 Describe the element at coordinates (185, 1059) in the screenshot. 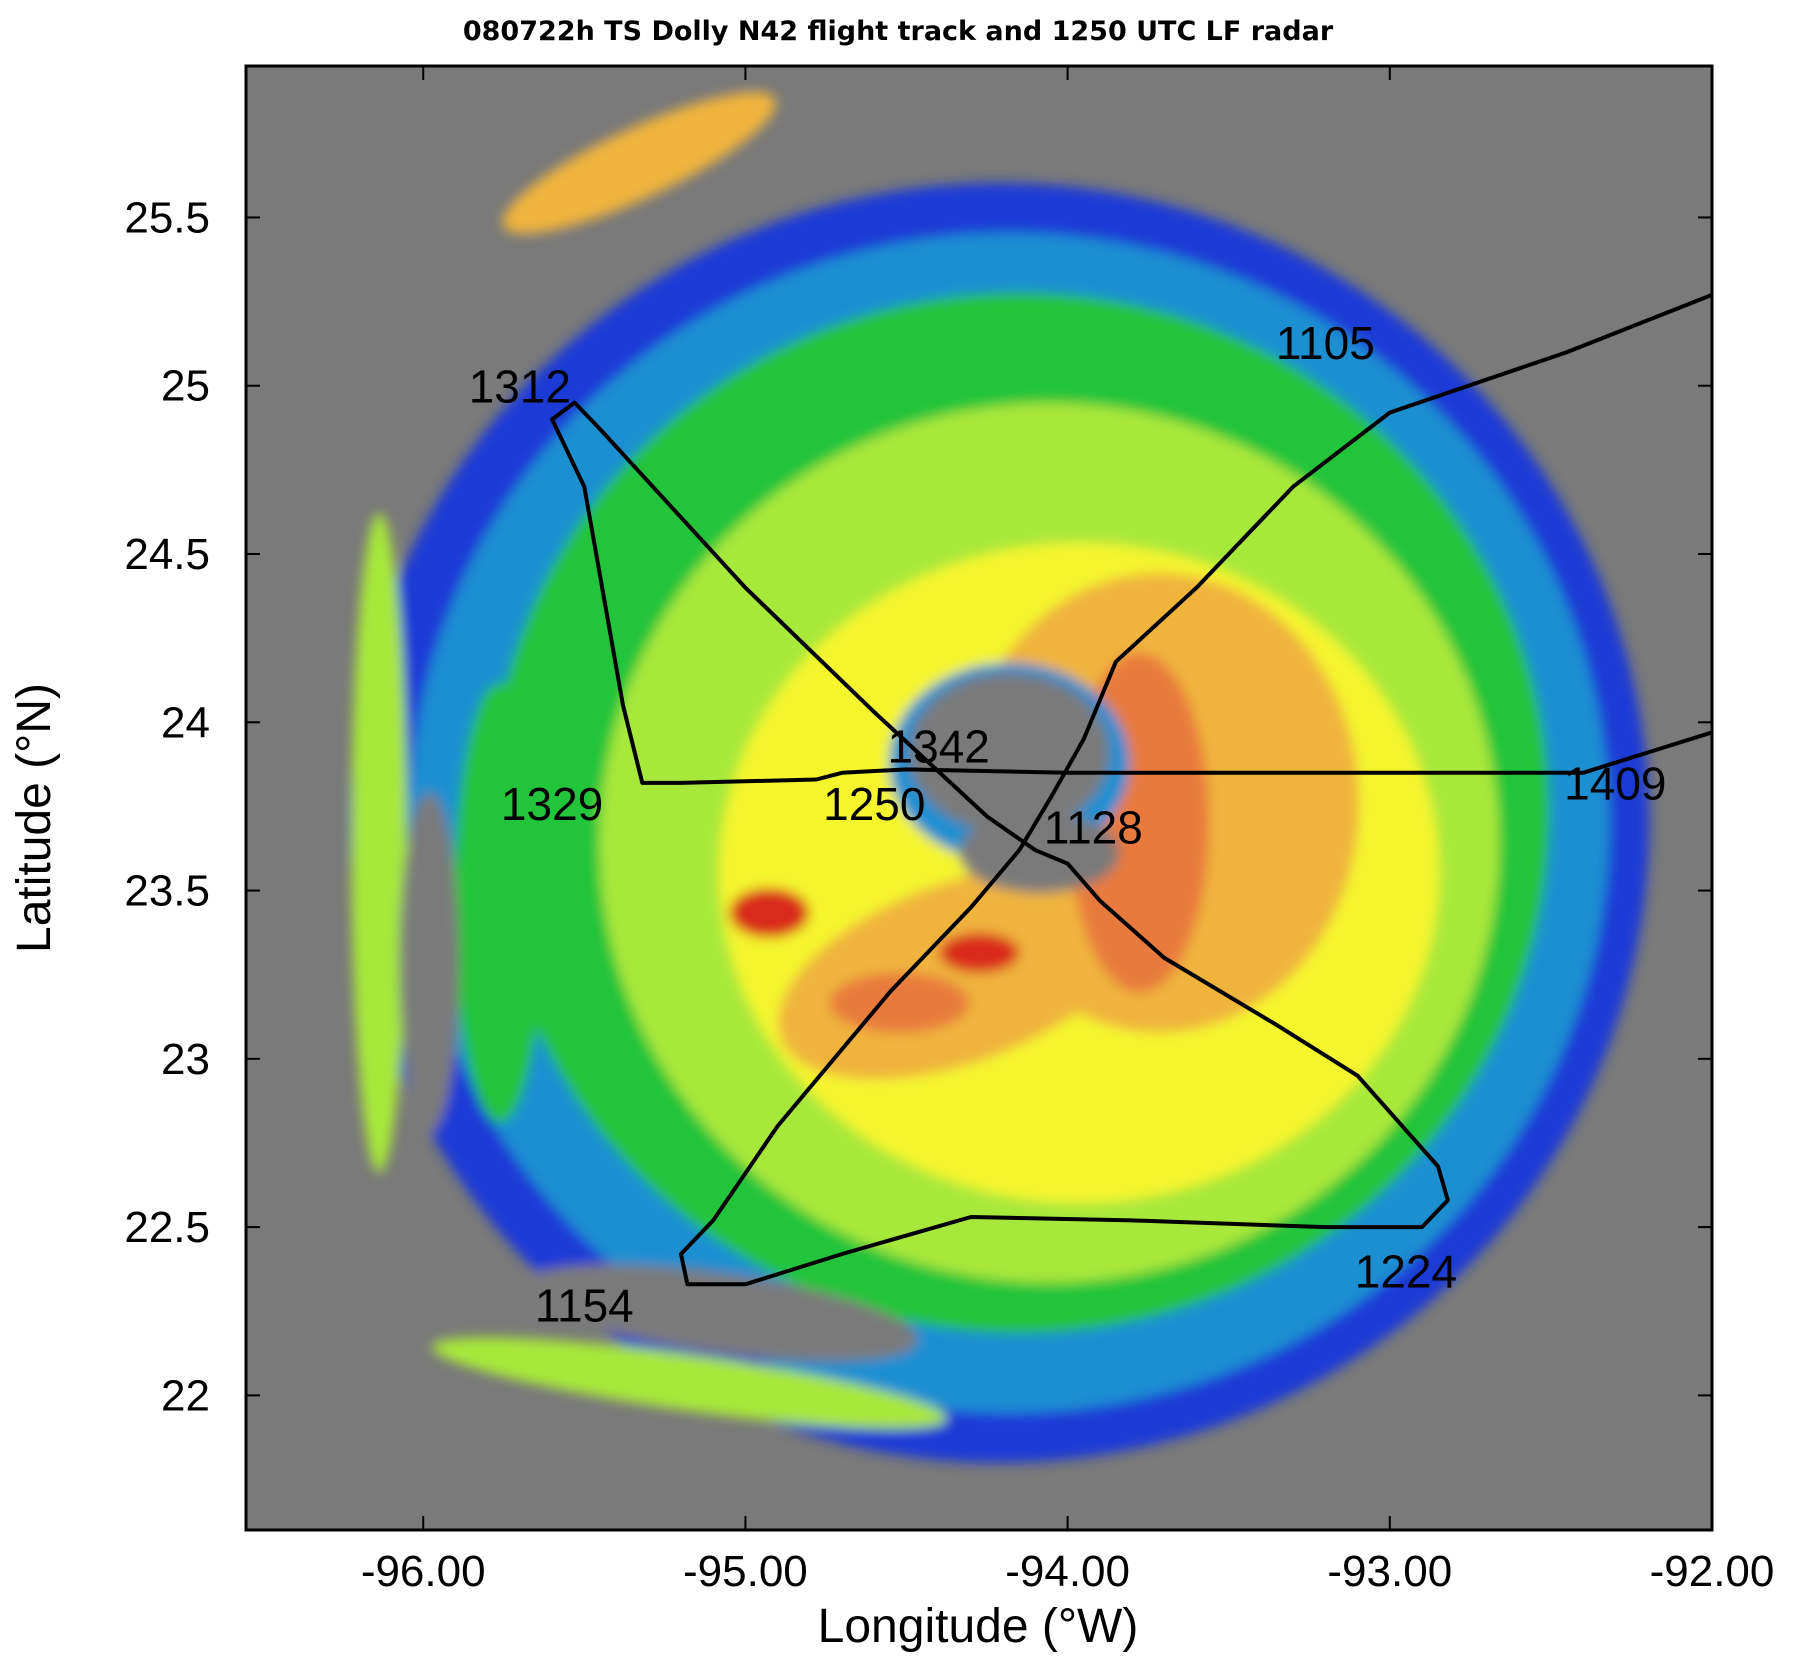

I see `y-tick-label: 23` at that location.